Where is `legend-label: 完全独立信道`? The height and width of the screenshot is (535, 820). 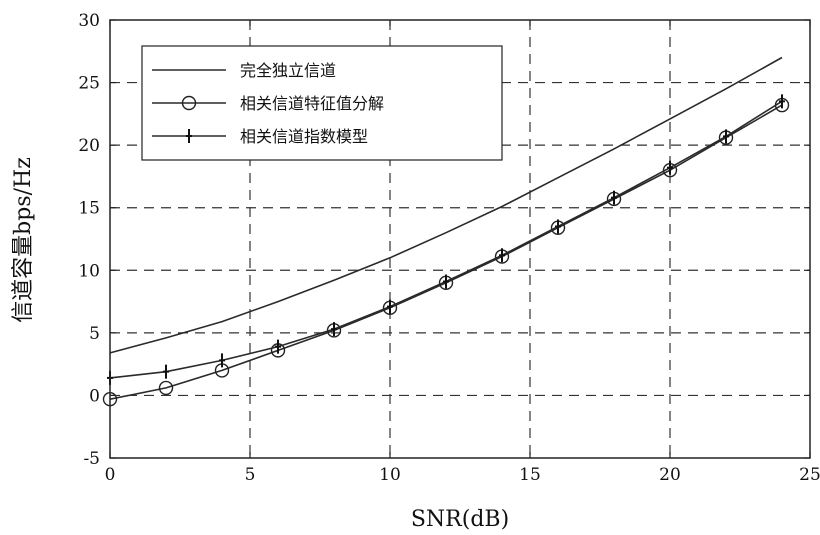
legend-label: 完全独立信道 is located at coordinates (288, 70).